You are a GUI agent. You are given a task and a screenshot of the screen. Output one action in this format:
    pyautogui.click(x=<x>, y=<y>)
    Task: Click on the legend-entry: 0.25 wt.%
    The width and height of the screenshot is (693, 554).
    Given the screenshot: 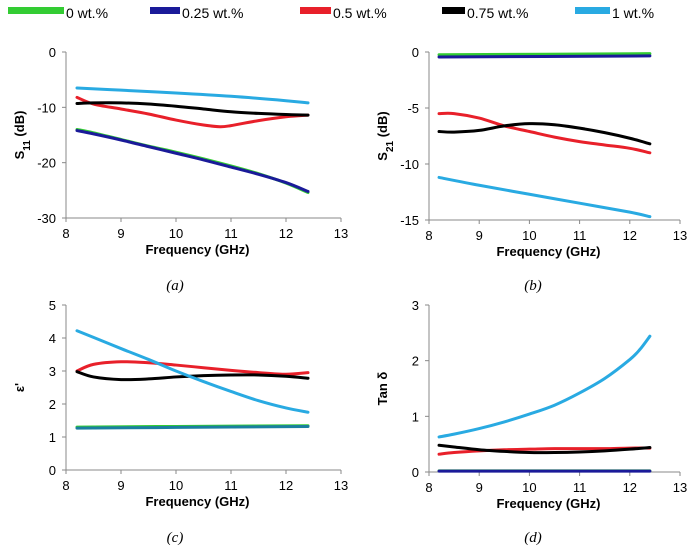 What is the action you would take?
    pyautogui.click(x=196, y=13)
    